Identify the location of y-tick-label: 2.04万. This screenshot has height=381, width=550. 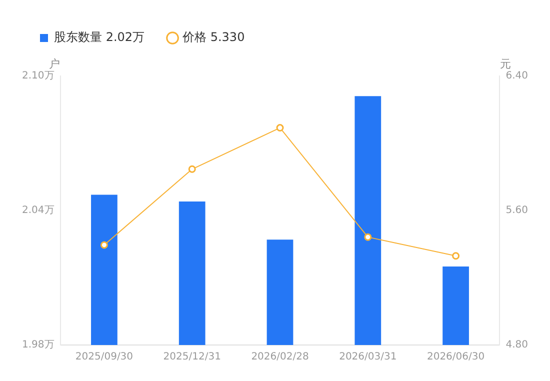
(38, 210).